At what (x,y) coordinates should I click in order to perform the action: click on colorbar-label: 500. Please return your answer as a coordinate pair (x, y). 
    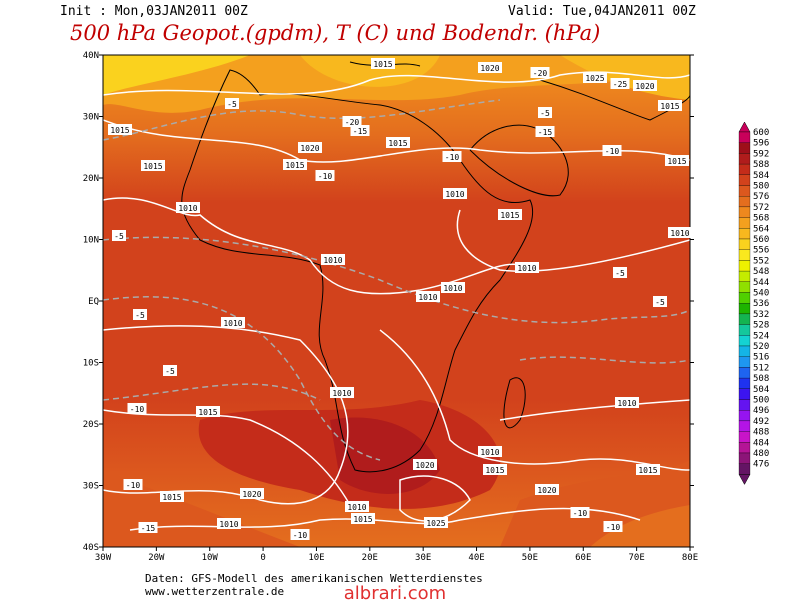
    Looking at the image, I should click on (761, 401).